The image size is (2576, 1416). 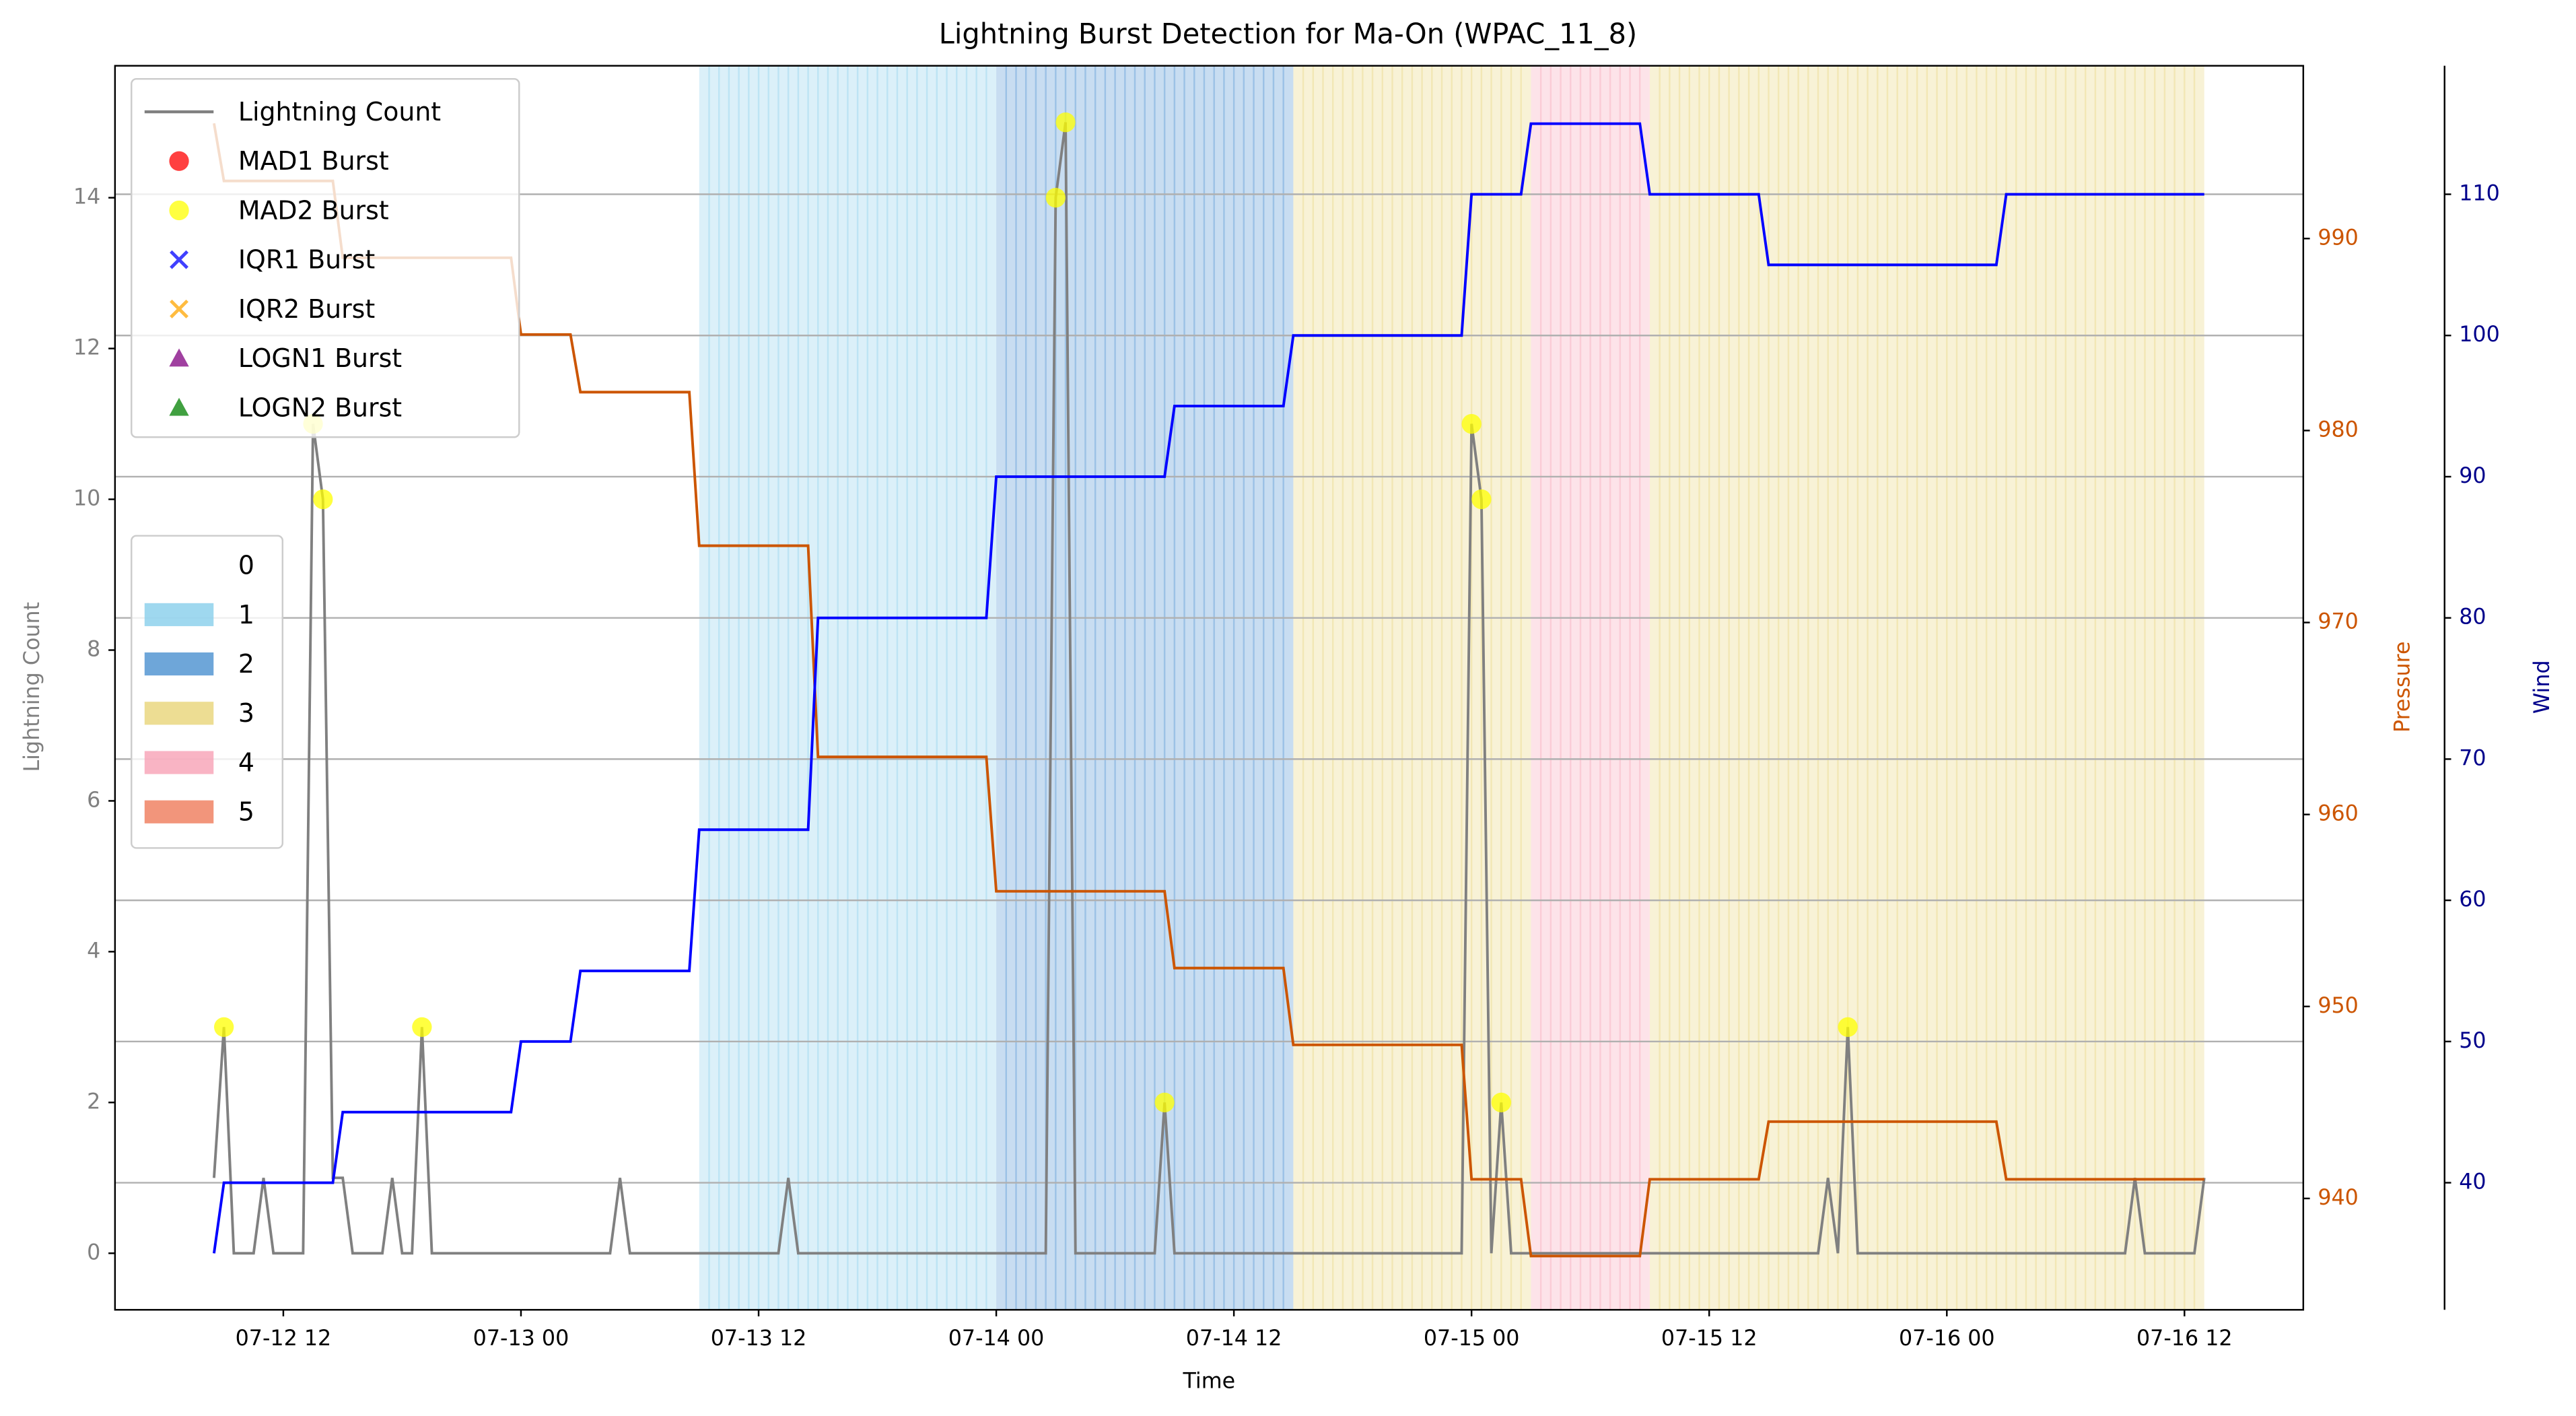 What do you see at coordinates (2472, 899) in the screenshot?
I see `y3-tick-label: 60` at bounding box center [2472, 899].